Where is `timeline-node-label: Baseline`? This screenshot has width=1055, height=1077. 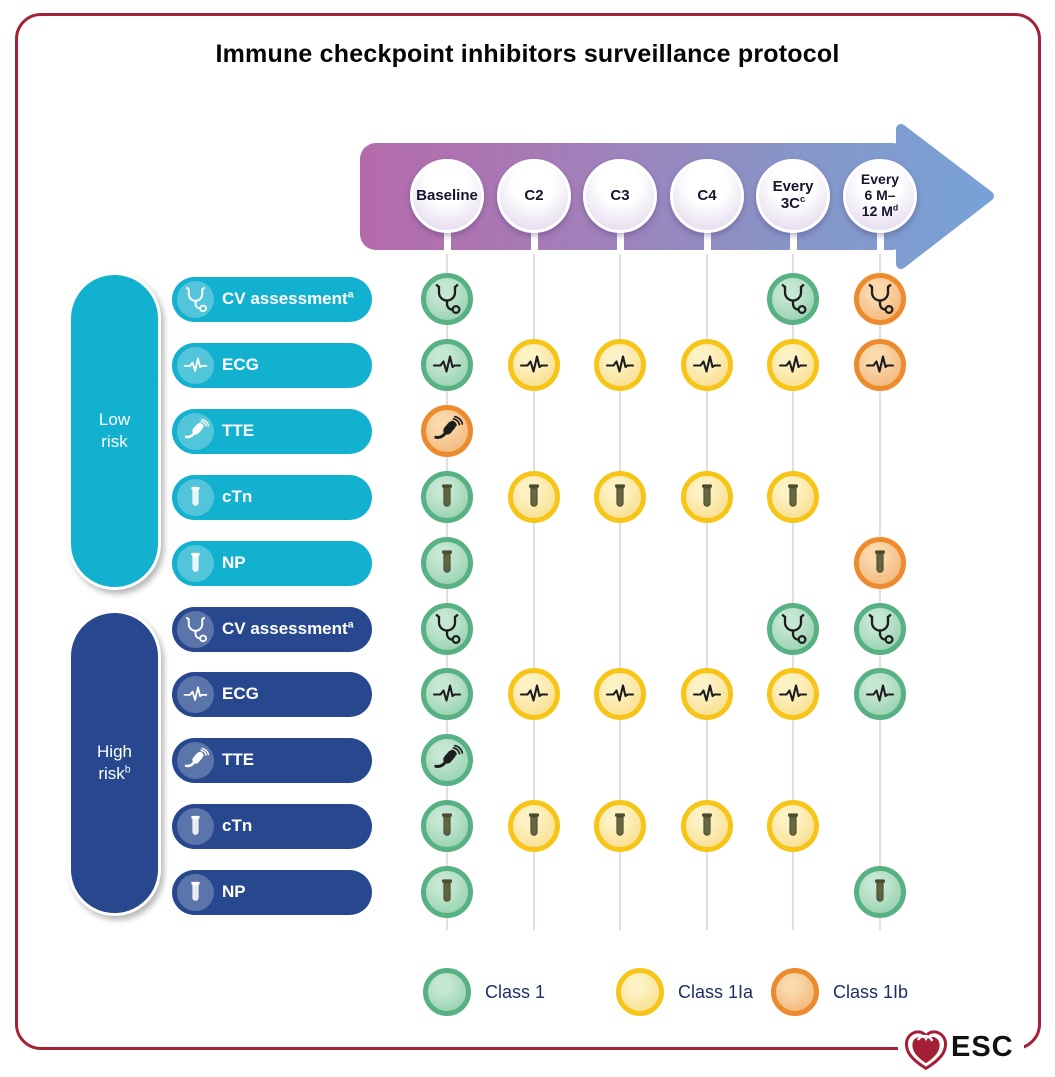 timeline-node-label: Baseline is located at coordinates (447, 195).